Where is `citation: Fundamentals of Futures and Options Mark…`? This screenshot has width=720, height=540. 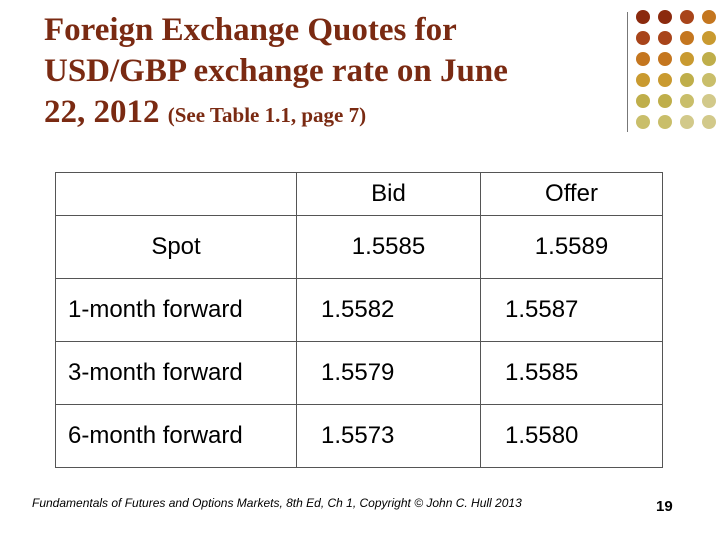 citation: Fundamentals of Futures and Options Mark… is located at coordinates (277, 503).